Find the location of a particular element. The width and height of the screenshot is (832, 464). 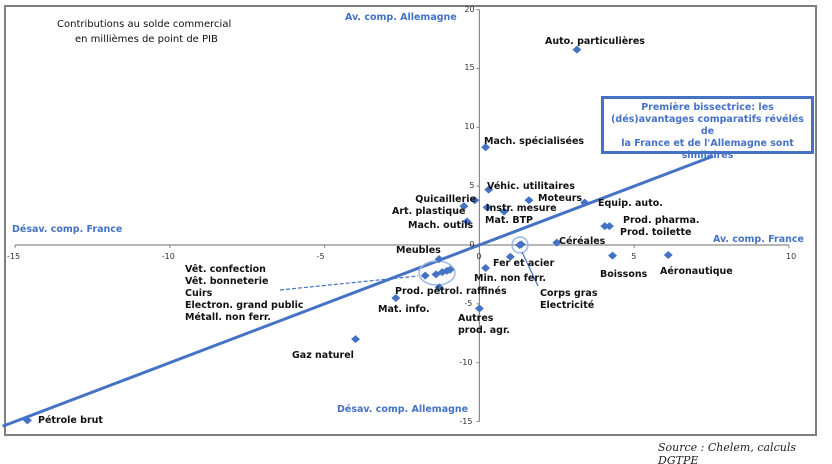

quadrant-label-bottom: Désav. comp. Allemagne is located at coordinates (403, 409).